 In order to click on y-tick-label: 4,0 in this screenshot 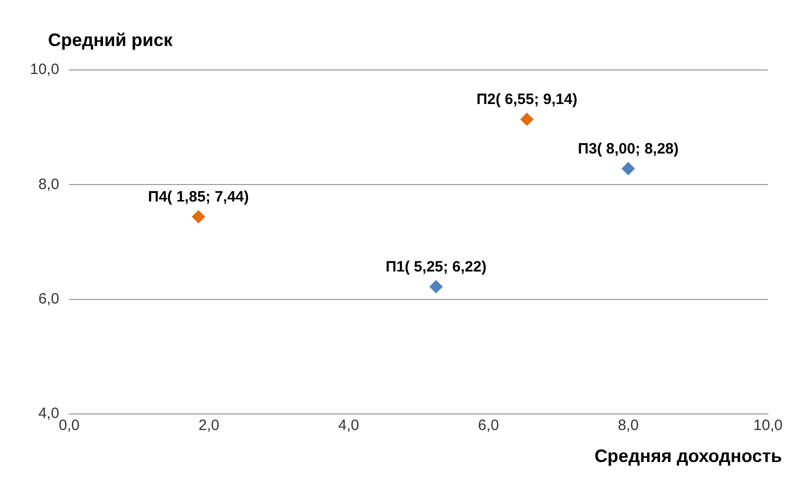, I will do `click(49, 413)`.